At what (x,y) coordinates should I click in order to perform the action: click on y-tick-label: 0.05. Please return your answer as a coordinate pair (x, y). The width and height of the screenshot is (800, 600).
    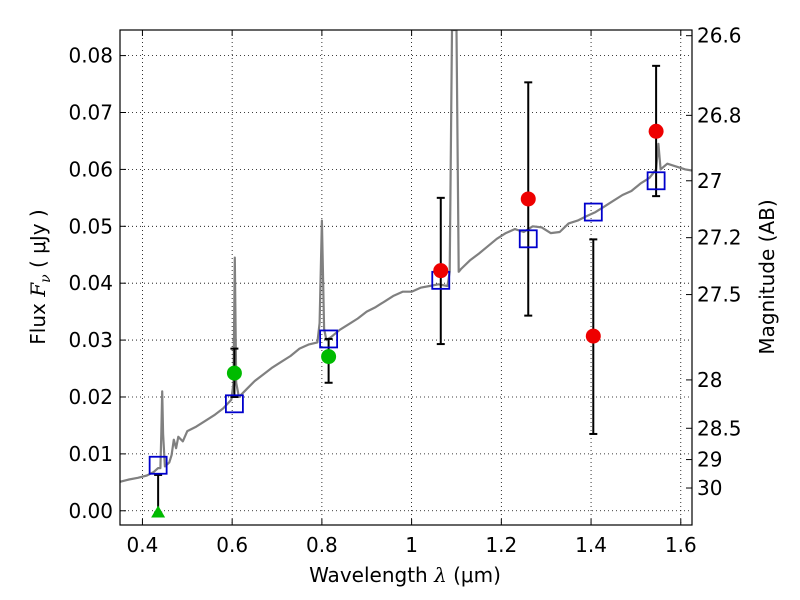
    Looking at the image, I should click on (90, 226).